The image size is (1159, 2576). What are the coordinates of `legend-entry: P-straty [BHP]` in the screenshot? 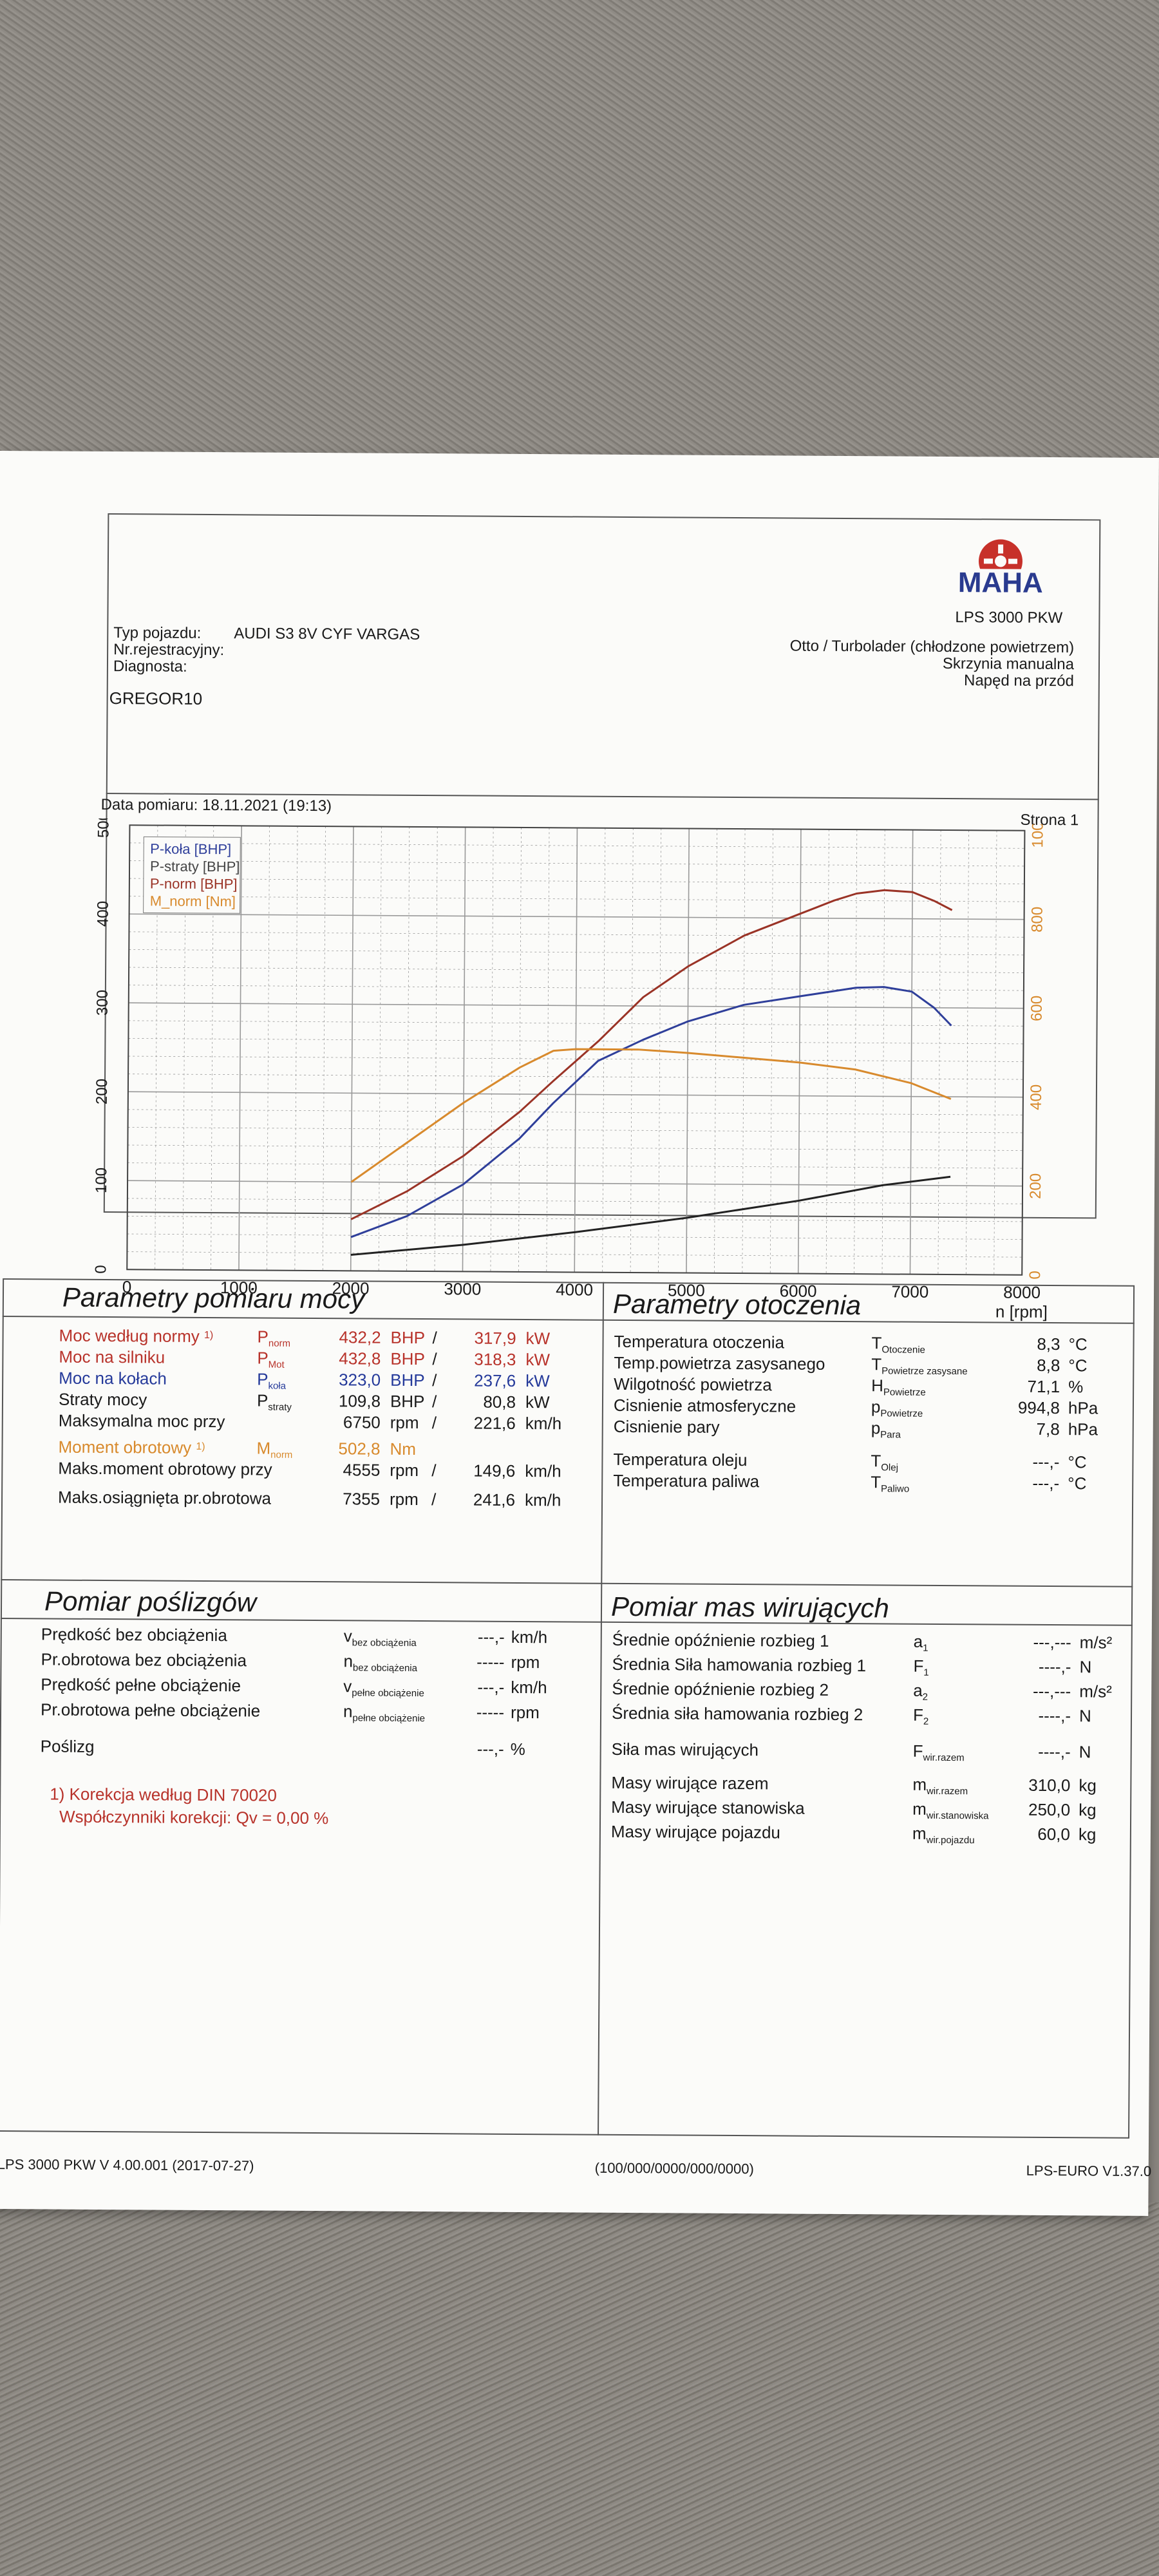 It's located at (195, 867).